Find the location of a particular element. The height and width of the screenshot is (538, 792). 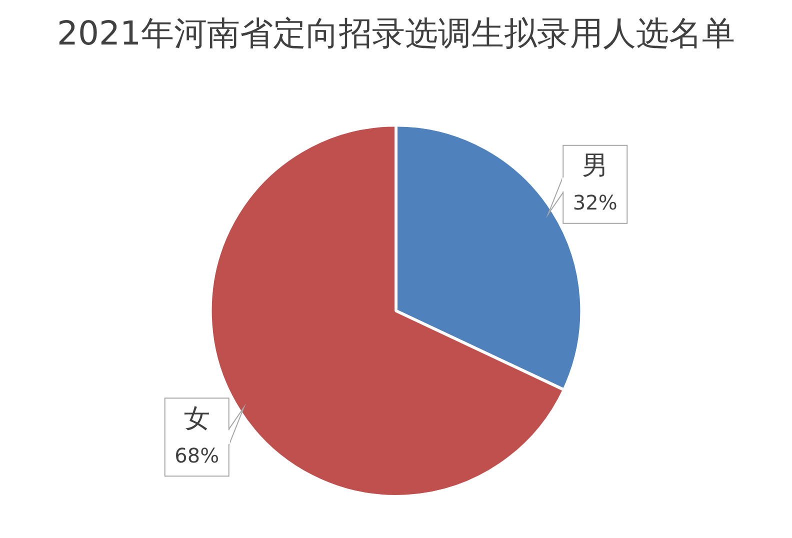

slice-label: 男 is located at coordinates (595, 166).